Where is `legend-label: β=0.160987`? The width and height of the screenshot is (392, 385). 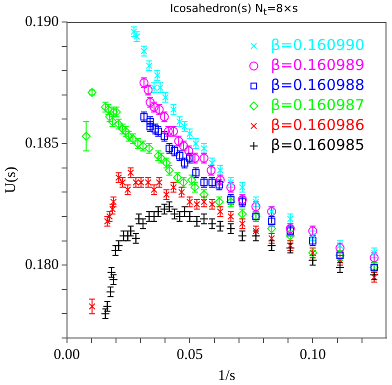
legend-label: β=0.160987 is located at coordinates (317, 105).